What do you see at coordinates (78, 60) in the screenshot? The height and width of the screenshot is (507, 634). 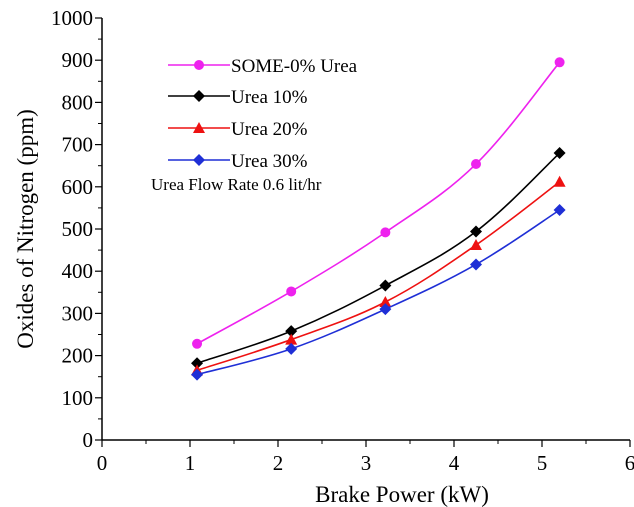 I see `y-tick-label: 900` at bounding box center [78, 60].